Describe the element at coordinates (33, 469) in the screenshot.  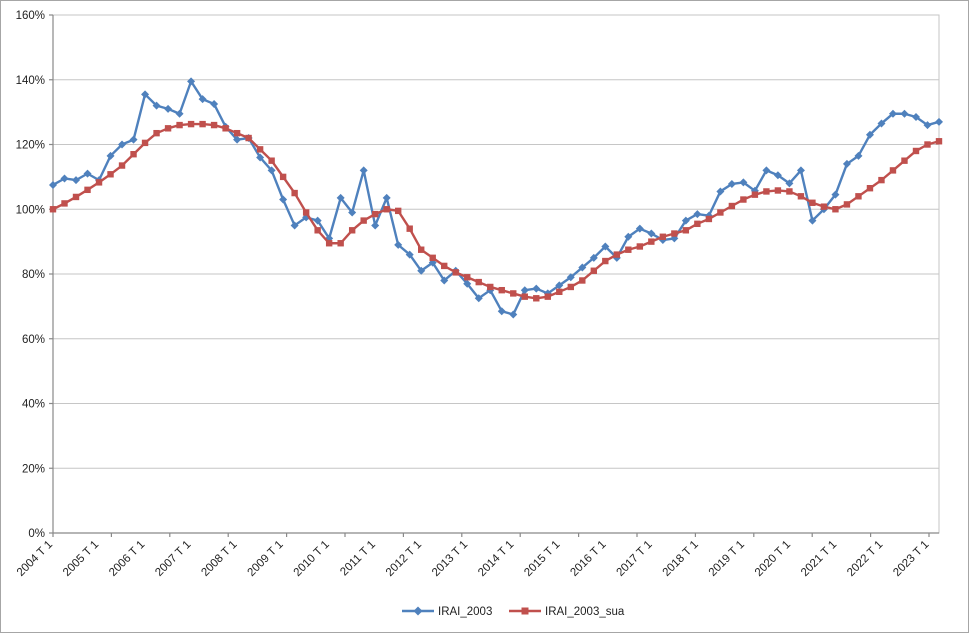
I see `y-tick-label: 20%` at that location.